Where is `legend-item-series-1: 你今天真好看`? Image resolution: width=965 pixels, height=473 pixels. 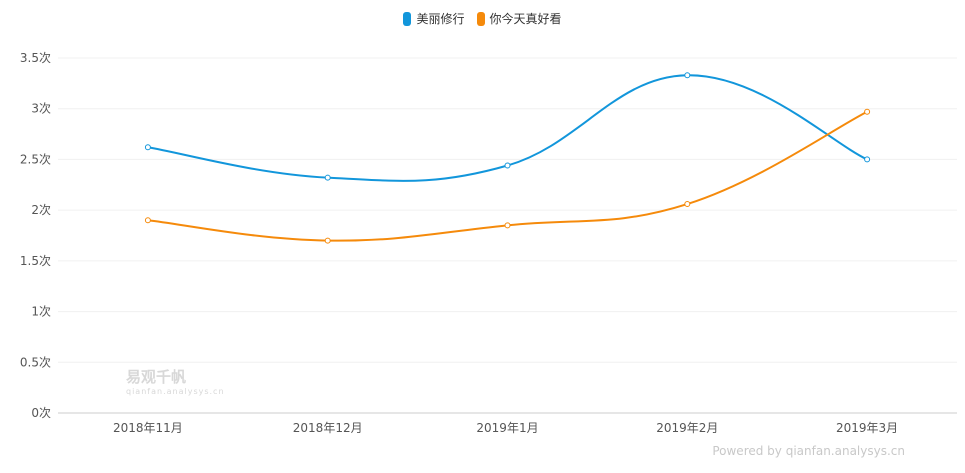 legend-item-series-1: 你今天真好看 is located at coordinates (519, 18).